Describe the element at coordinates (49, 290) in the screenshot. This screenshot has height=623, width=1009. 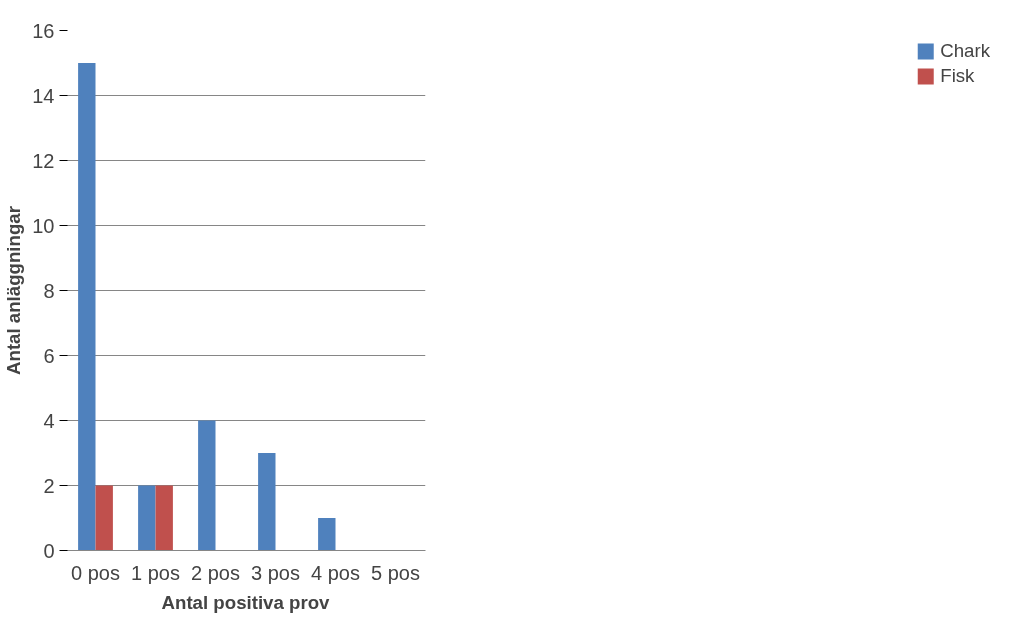
I see `y-tick-label: 8` at that location.